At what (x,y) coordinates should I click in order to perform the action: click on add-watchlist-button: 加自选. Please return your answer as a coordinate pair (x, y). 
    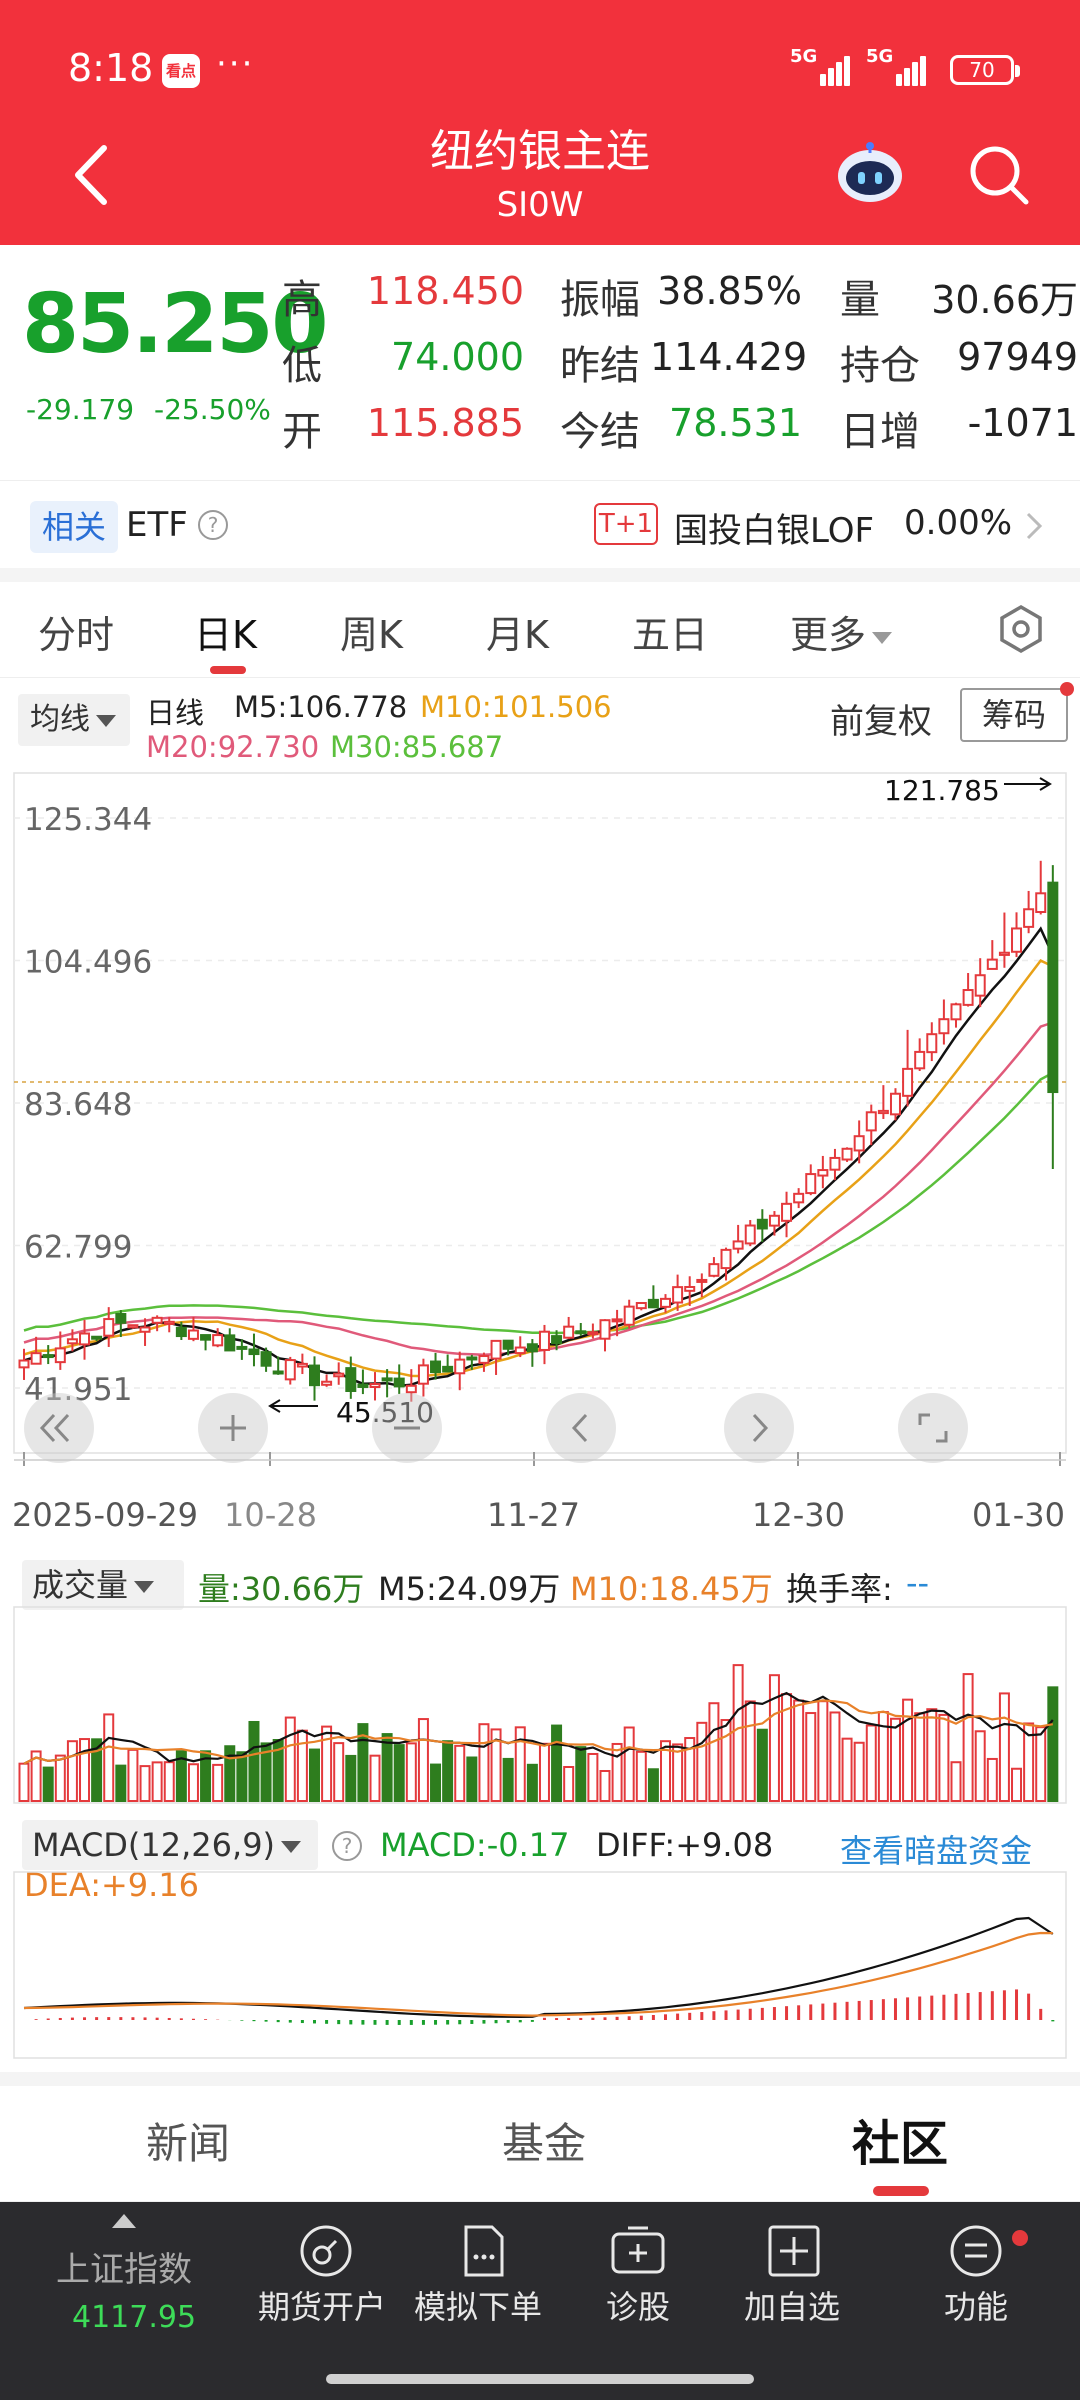
    Looking at the image, I should click on (792, 2307).